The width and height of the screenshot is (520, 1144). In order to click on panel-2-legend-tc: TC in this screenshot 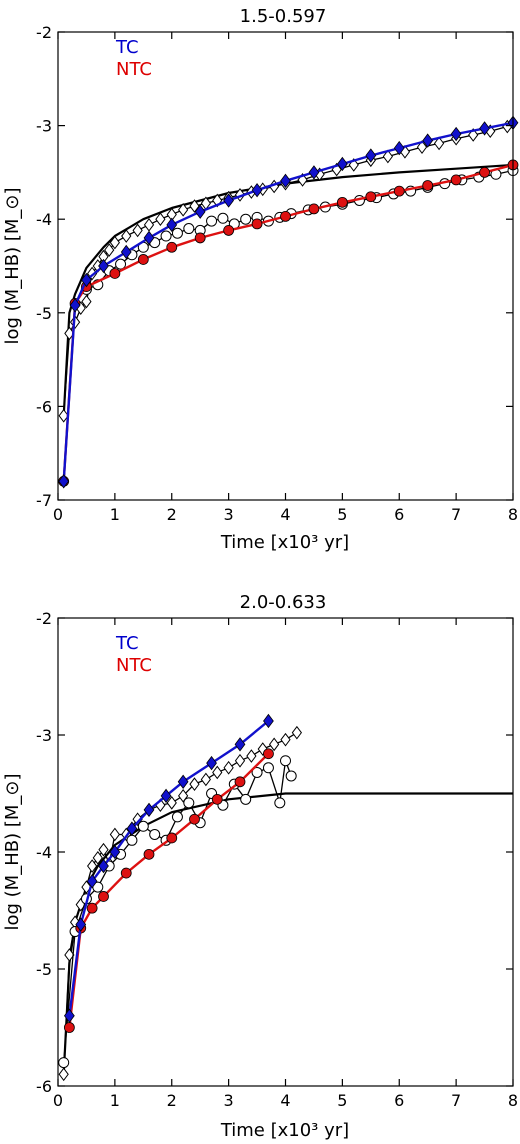, I will do `click(127, 643)`.